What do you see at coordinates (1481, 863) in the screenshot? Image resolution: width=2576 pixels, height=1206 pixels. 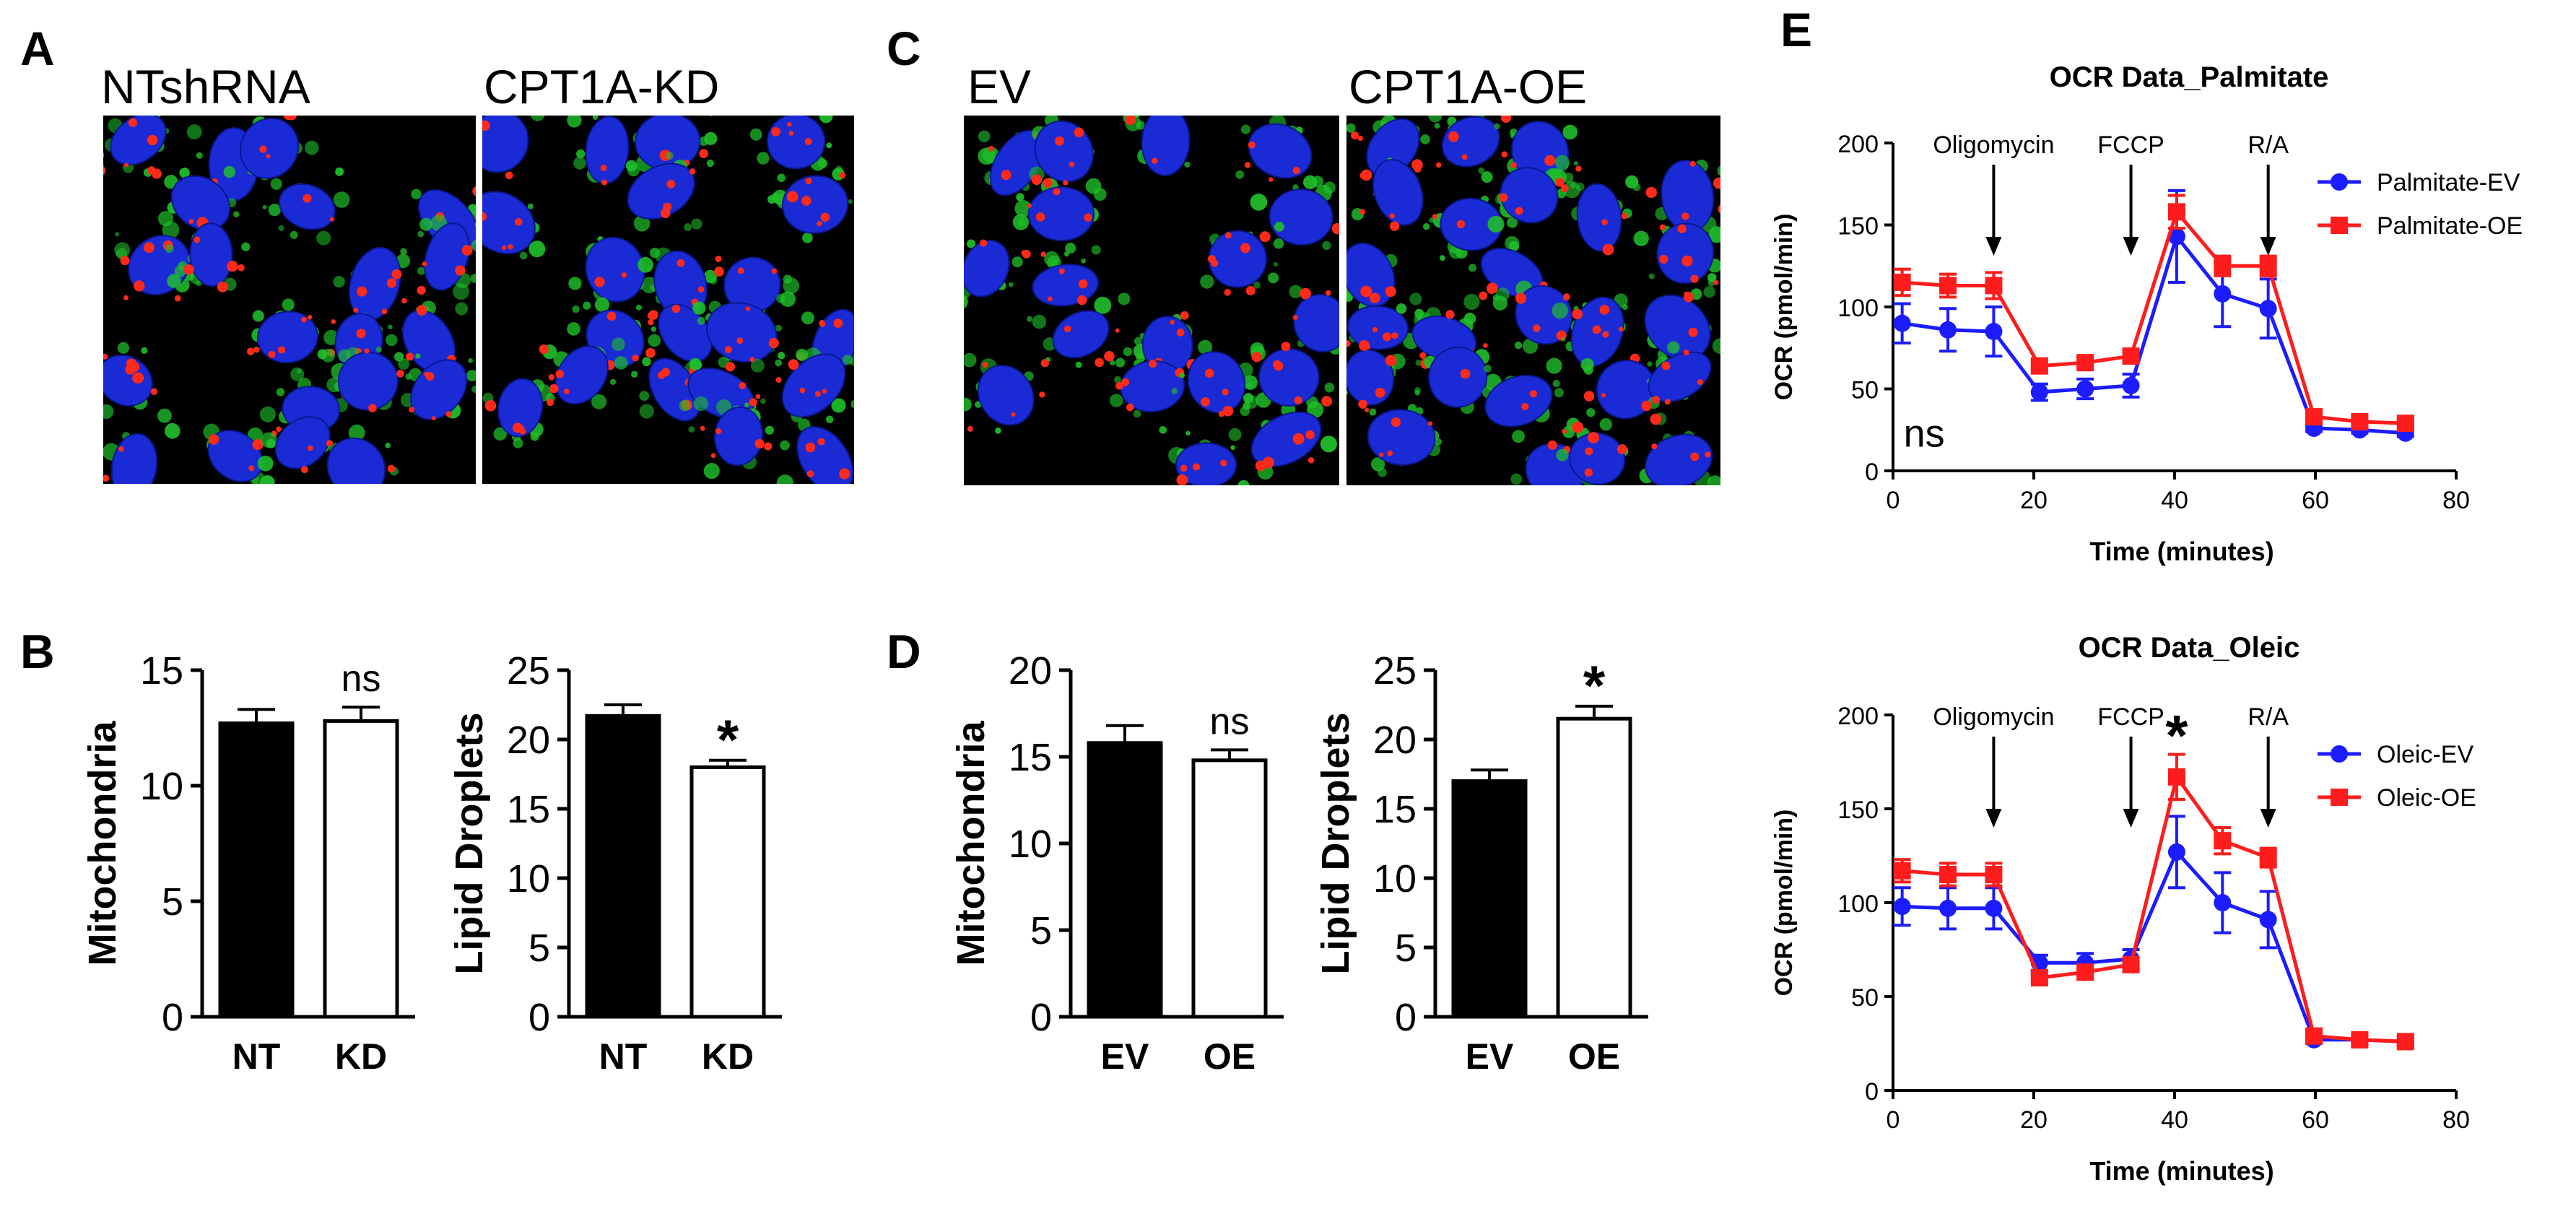 I see `bar-chart-lipid-droplets-oe: 0 5 10 15 20 25 Lipid Droplets EV OE *` at bounding box center [1481, 863].